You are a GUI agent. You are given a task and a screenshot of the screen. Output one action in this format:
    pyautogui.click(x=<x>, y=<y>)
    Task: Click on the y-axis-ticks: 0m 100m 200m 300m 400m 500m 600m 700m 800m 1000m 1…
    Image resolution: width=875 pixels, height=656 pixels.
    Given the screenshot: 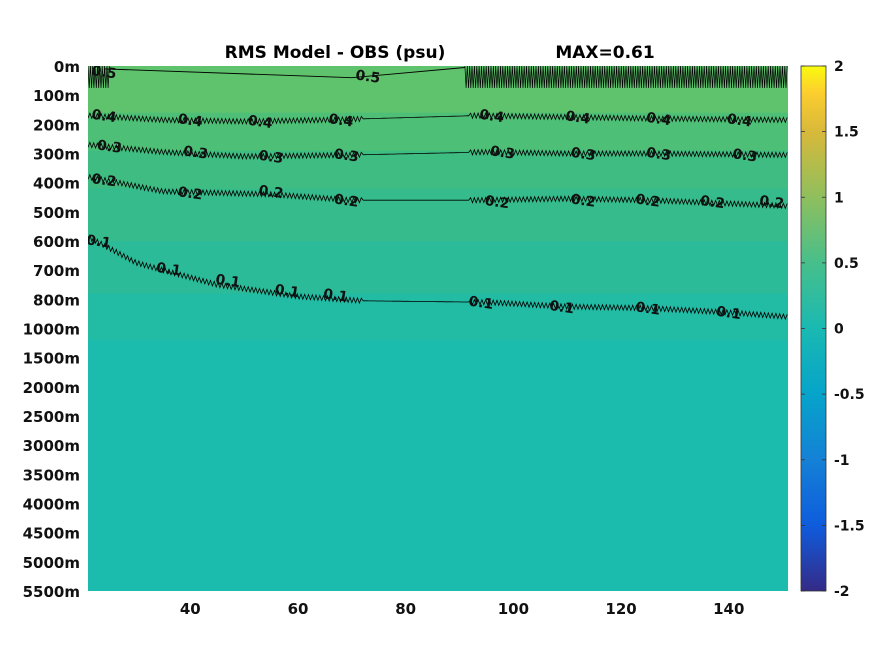 What is the action you would take?
    pyautogui.click(x=51, y=329)
    